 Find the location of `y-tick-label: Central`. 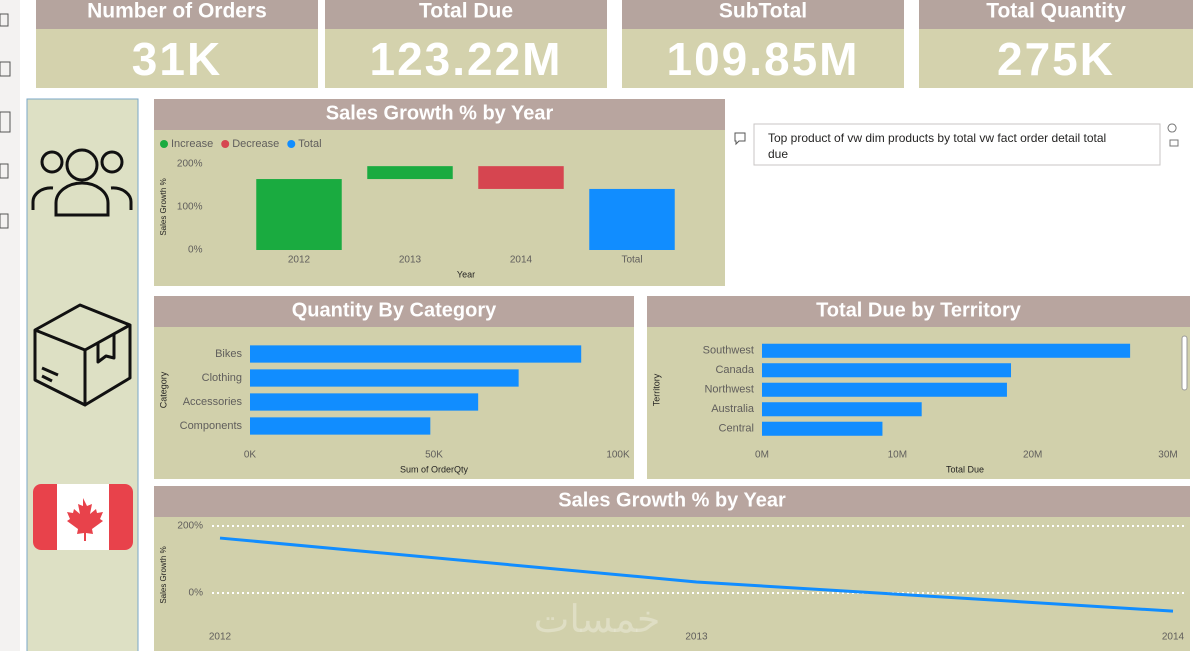

y-tick-label: Central is located at coordinates (736, 429).